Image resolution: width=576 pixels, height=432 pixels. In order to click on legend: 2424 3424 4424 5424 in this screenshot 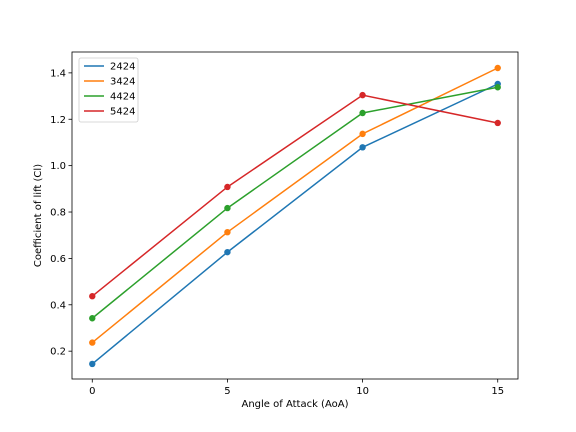, I will do `click(108, 90)`.